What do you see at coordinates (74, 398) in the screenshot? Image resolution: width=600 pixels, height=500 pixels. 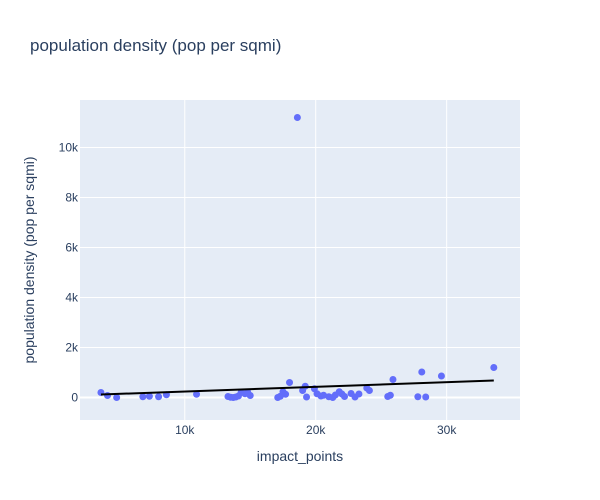 I see `y-tick-label: 0` at bounding box center [74, 398].